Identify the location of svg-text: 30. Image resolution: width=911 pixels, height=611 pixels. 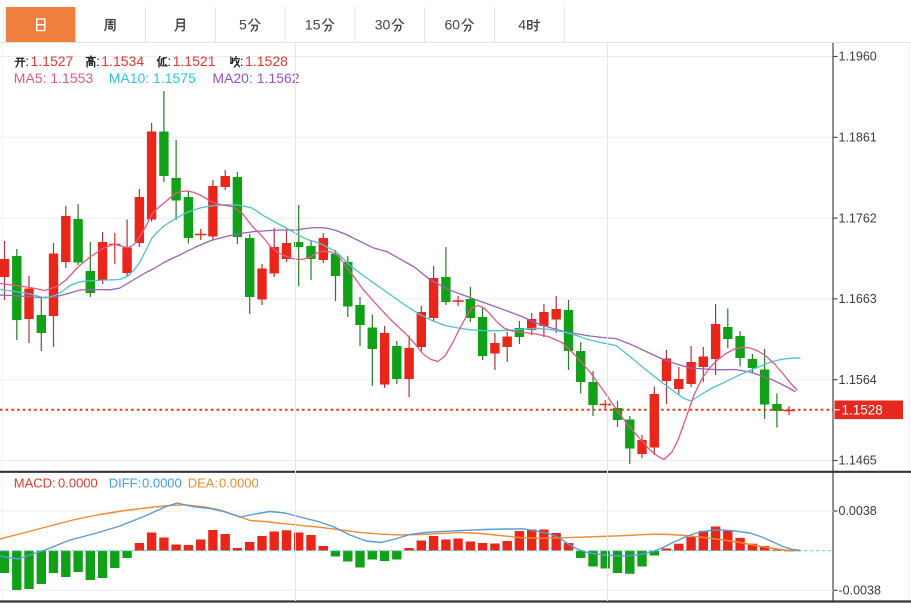
(383, 25).